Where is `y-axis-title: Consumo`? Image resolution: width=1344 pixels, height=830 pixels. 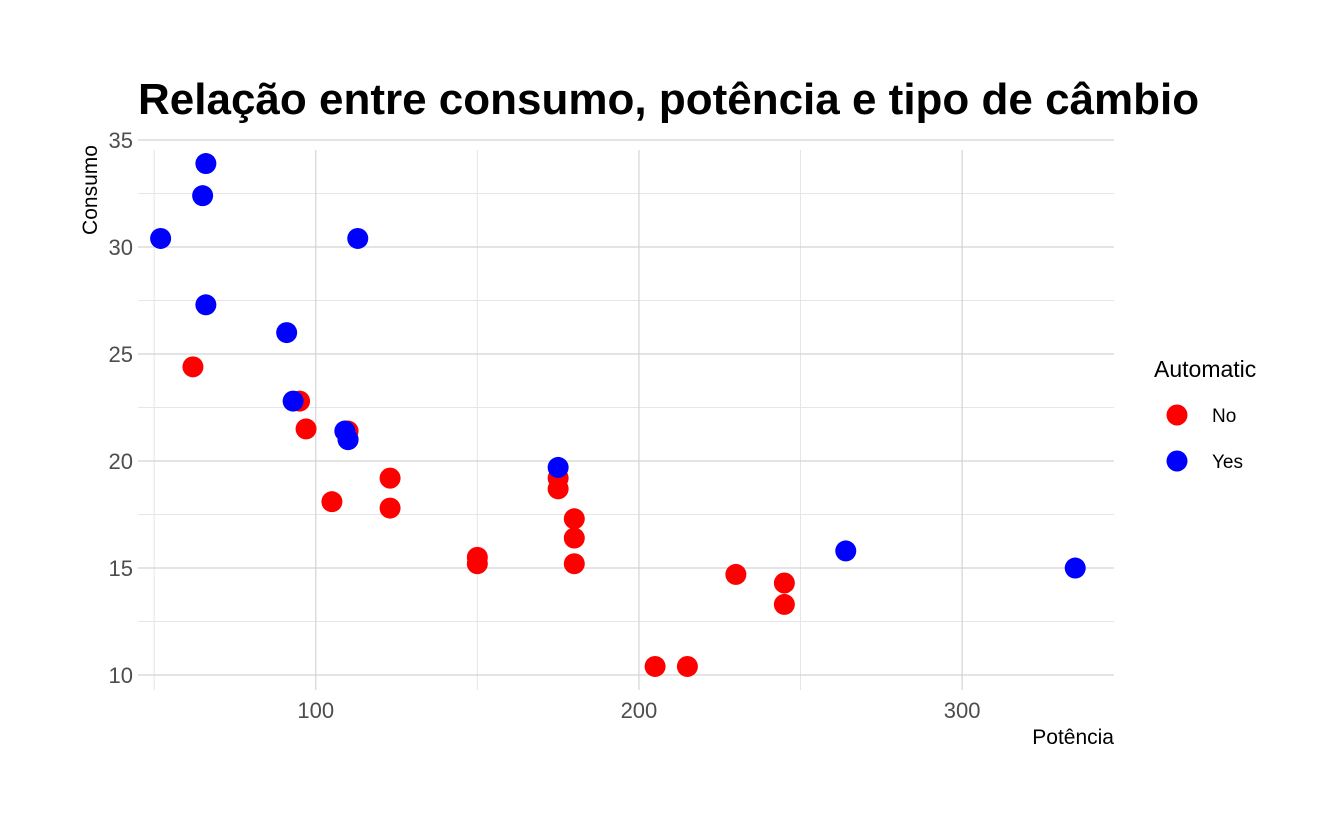 y-axis-title: Consumo is located at coordinates (90, 190).